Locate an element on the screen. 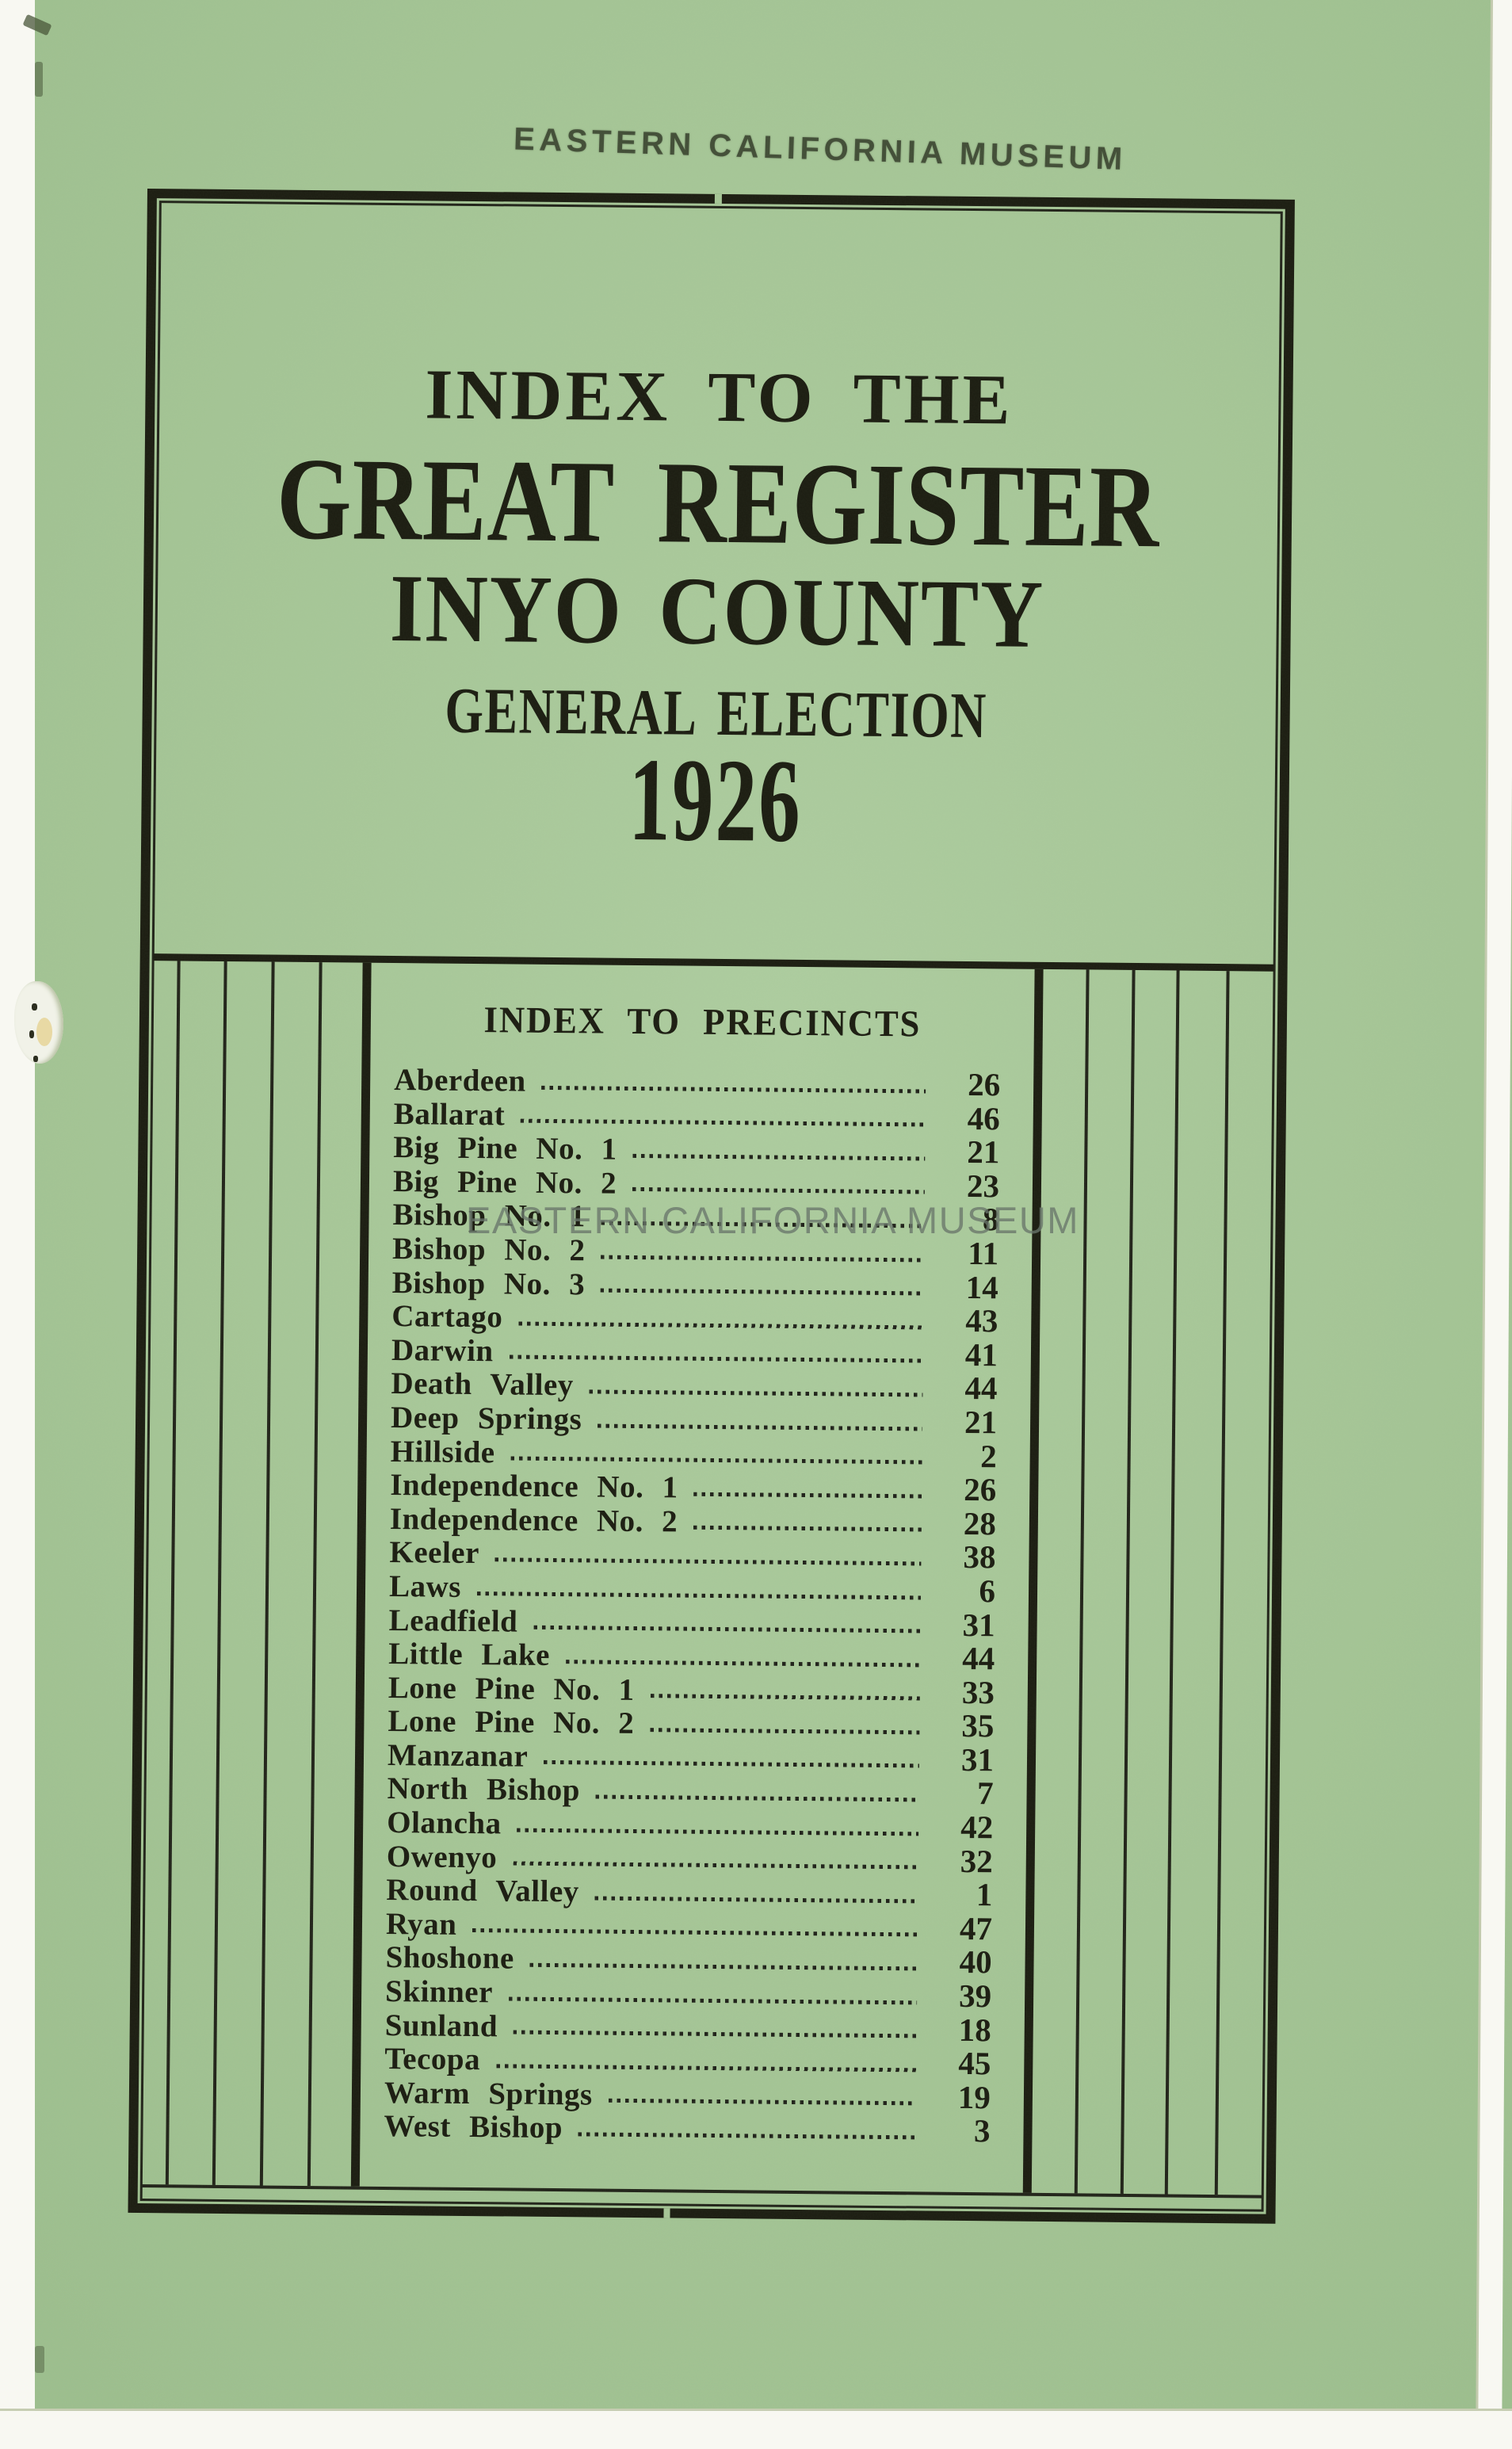 This screenshot has height=2449, width=1512. precinct-name: Leadfield is located at coordinates (453, 1621).